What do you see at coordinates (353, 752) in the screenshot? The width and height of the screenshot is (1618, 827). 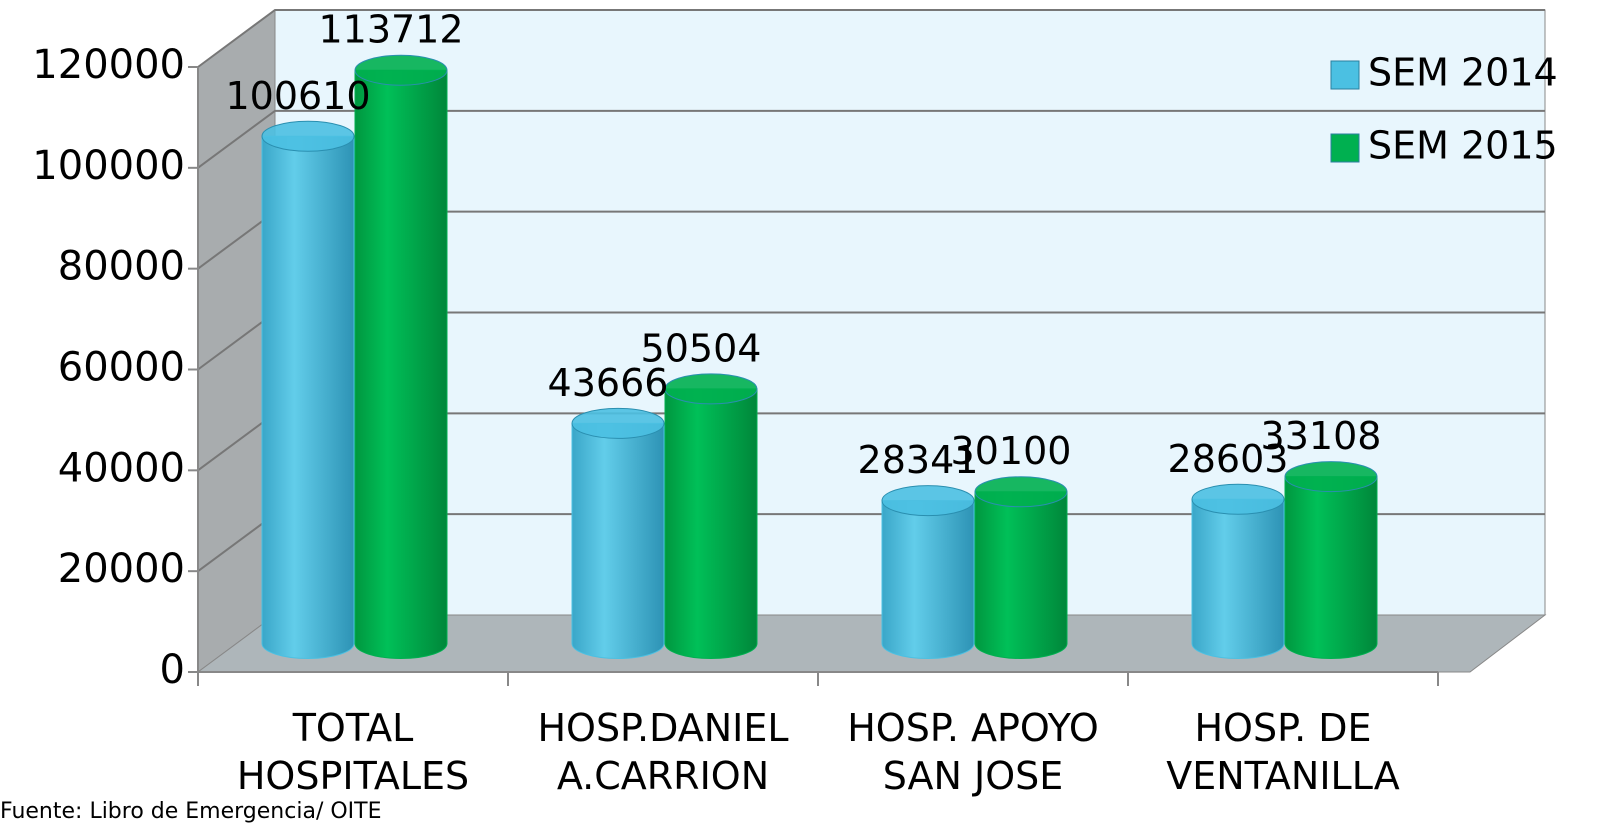 I see `x-tick-label: TOTAL HOSPITALES` at bounding box center [353, 752].